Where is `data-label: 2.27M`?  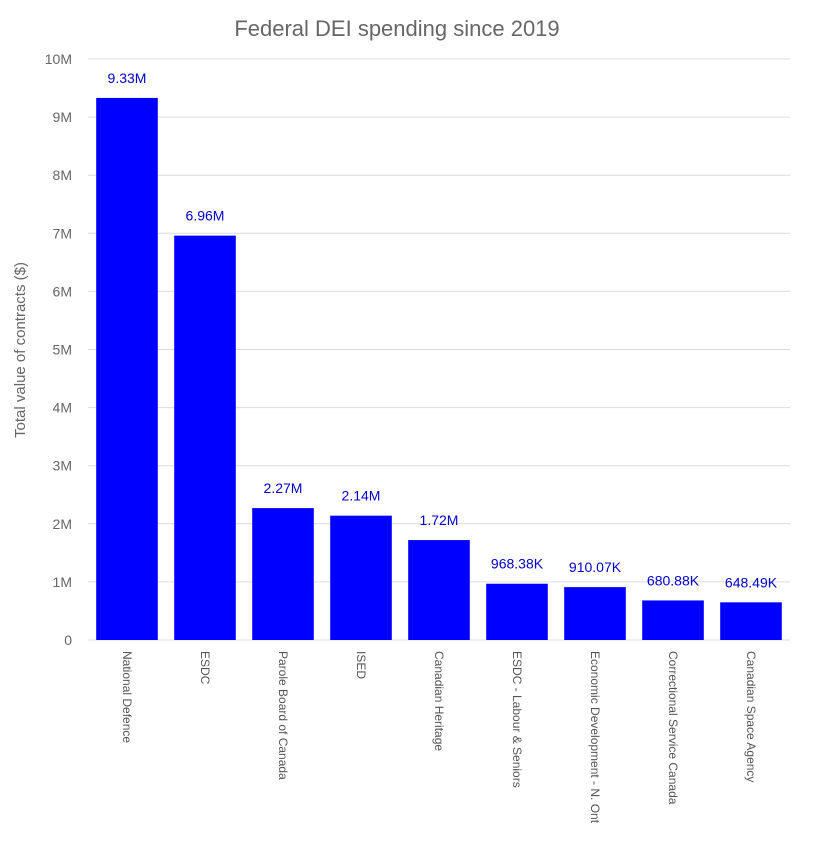 data-label: 2.27M is located at coordinates (283, 488).